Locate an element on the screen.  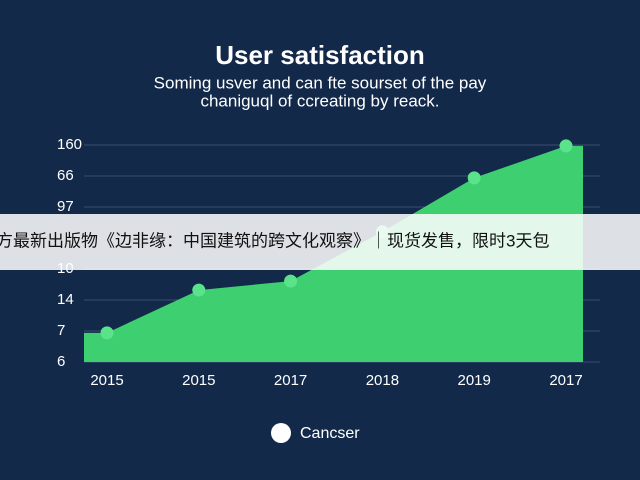
banner-text: 方最新出版物《边非缘：中国建筑的跨文化观察》｜现货发售，限时3天包 is located at coordinates (274, 240).